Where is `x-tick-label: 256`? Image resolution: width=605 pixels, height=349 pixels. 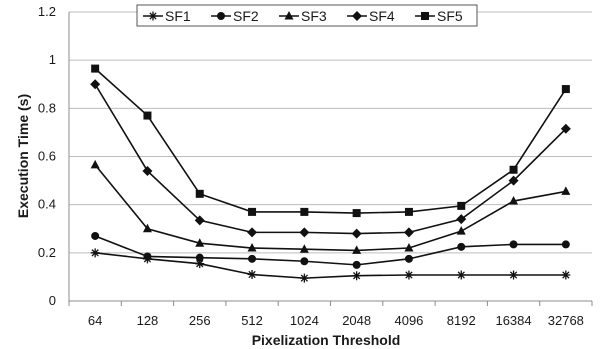
x-tick-label: 256 is located at coordinates (200, 320).